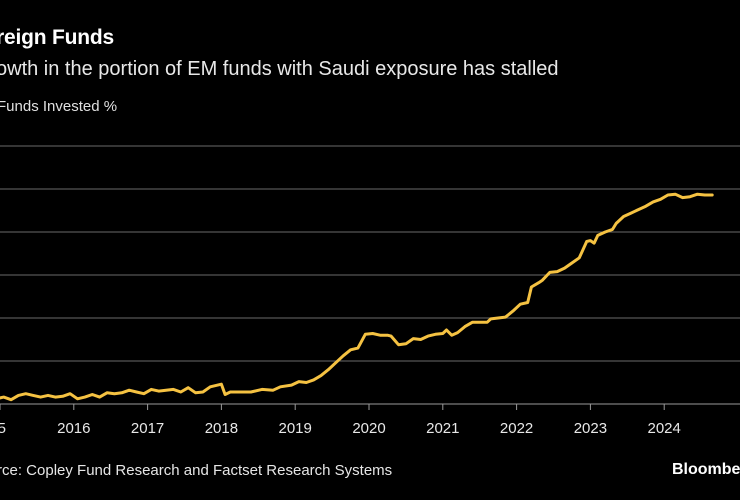 This screenshot has height=500, width=740. What do you see at coordinates (340, 420) in the screenshot?
I see `x-axis-ticks: 5 2016 2017 2018 2019 2020 2021 2022 2023 2024` at bounding box center [340, 420].